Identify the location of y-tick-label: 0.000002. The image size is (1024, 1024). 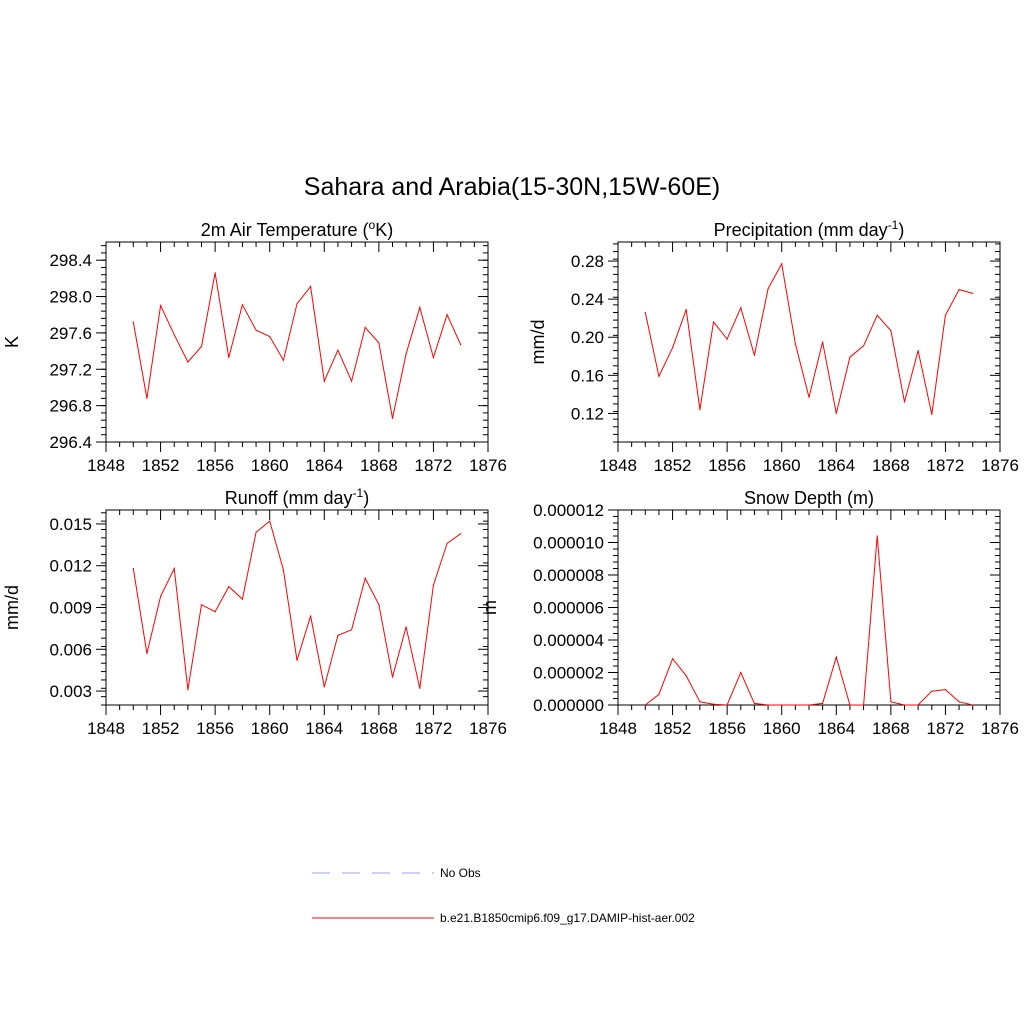
(568, 673).